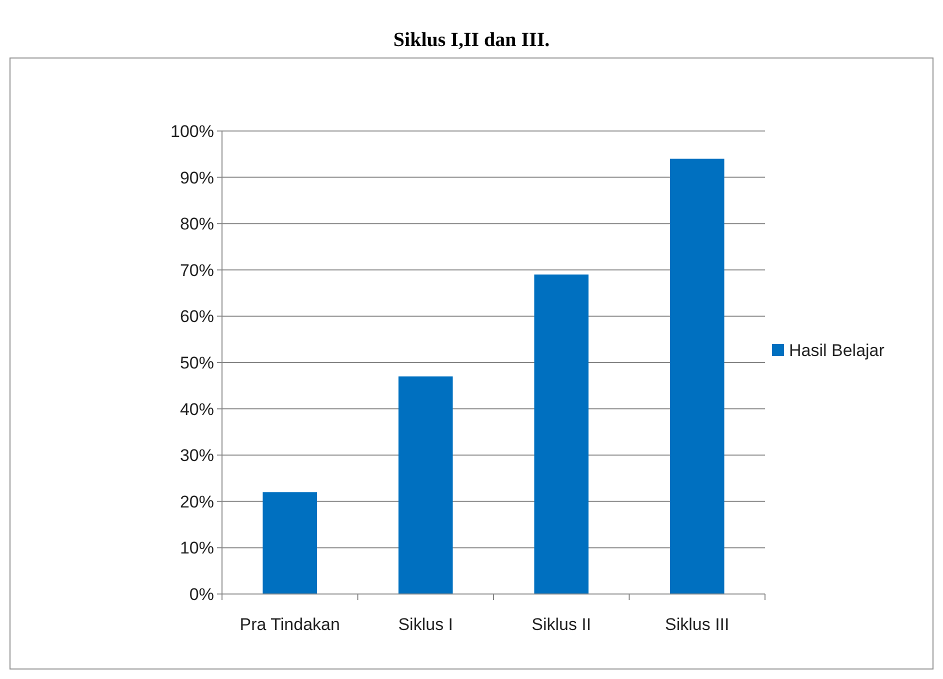  Describe the element at coordinates (197, 502) in the screenshot. I see `y-tick-label: 20%` at that location.